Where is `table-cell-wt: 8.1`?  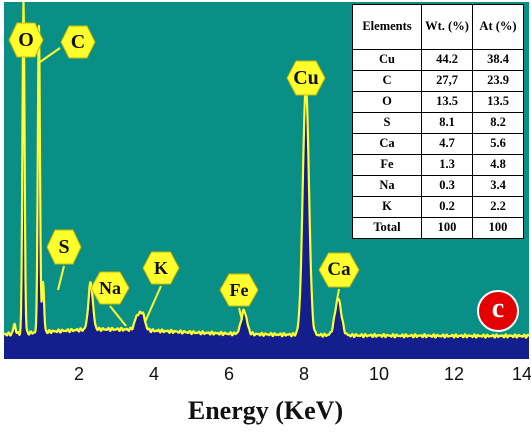
table-cell-wt: 8.1 is located at coordinates (447, 123).